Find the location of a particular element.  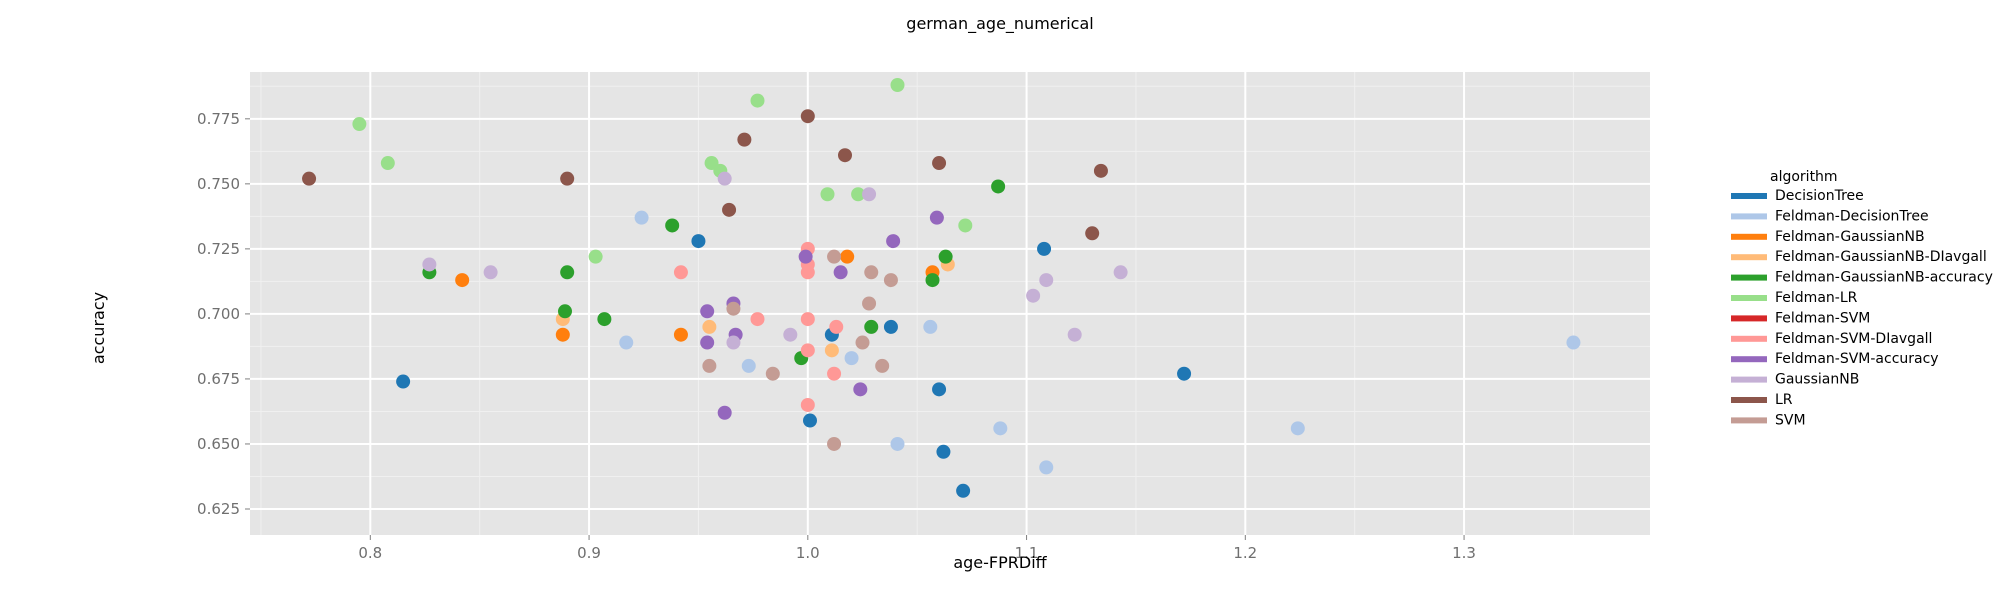

legend-label: DecisionTree is located at coordinates (1819, 196).